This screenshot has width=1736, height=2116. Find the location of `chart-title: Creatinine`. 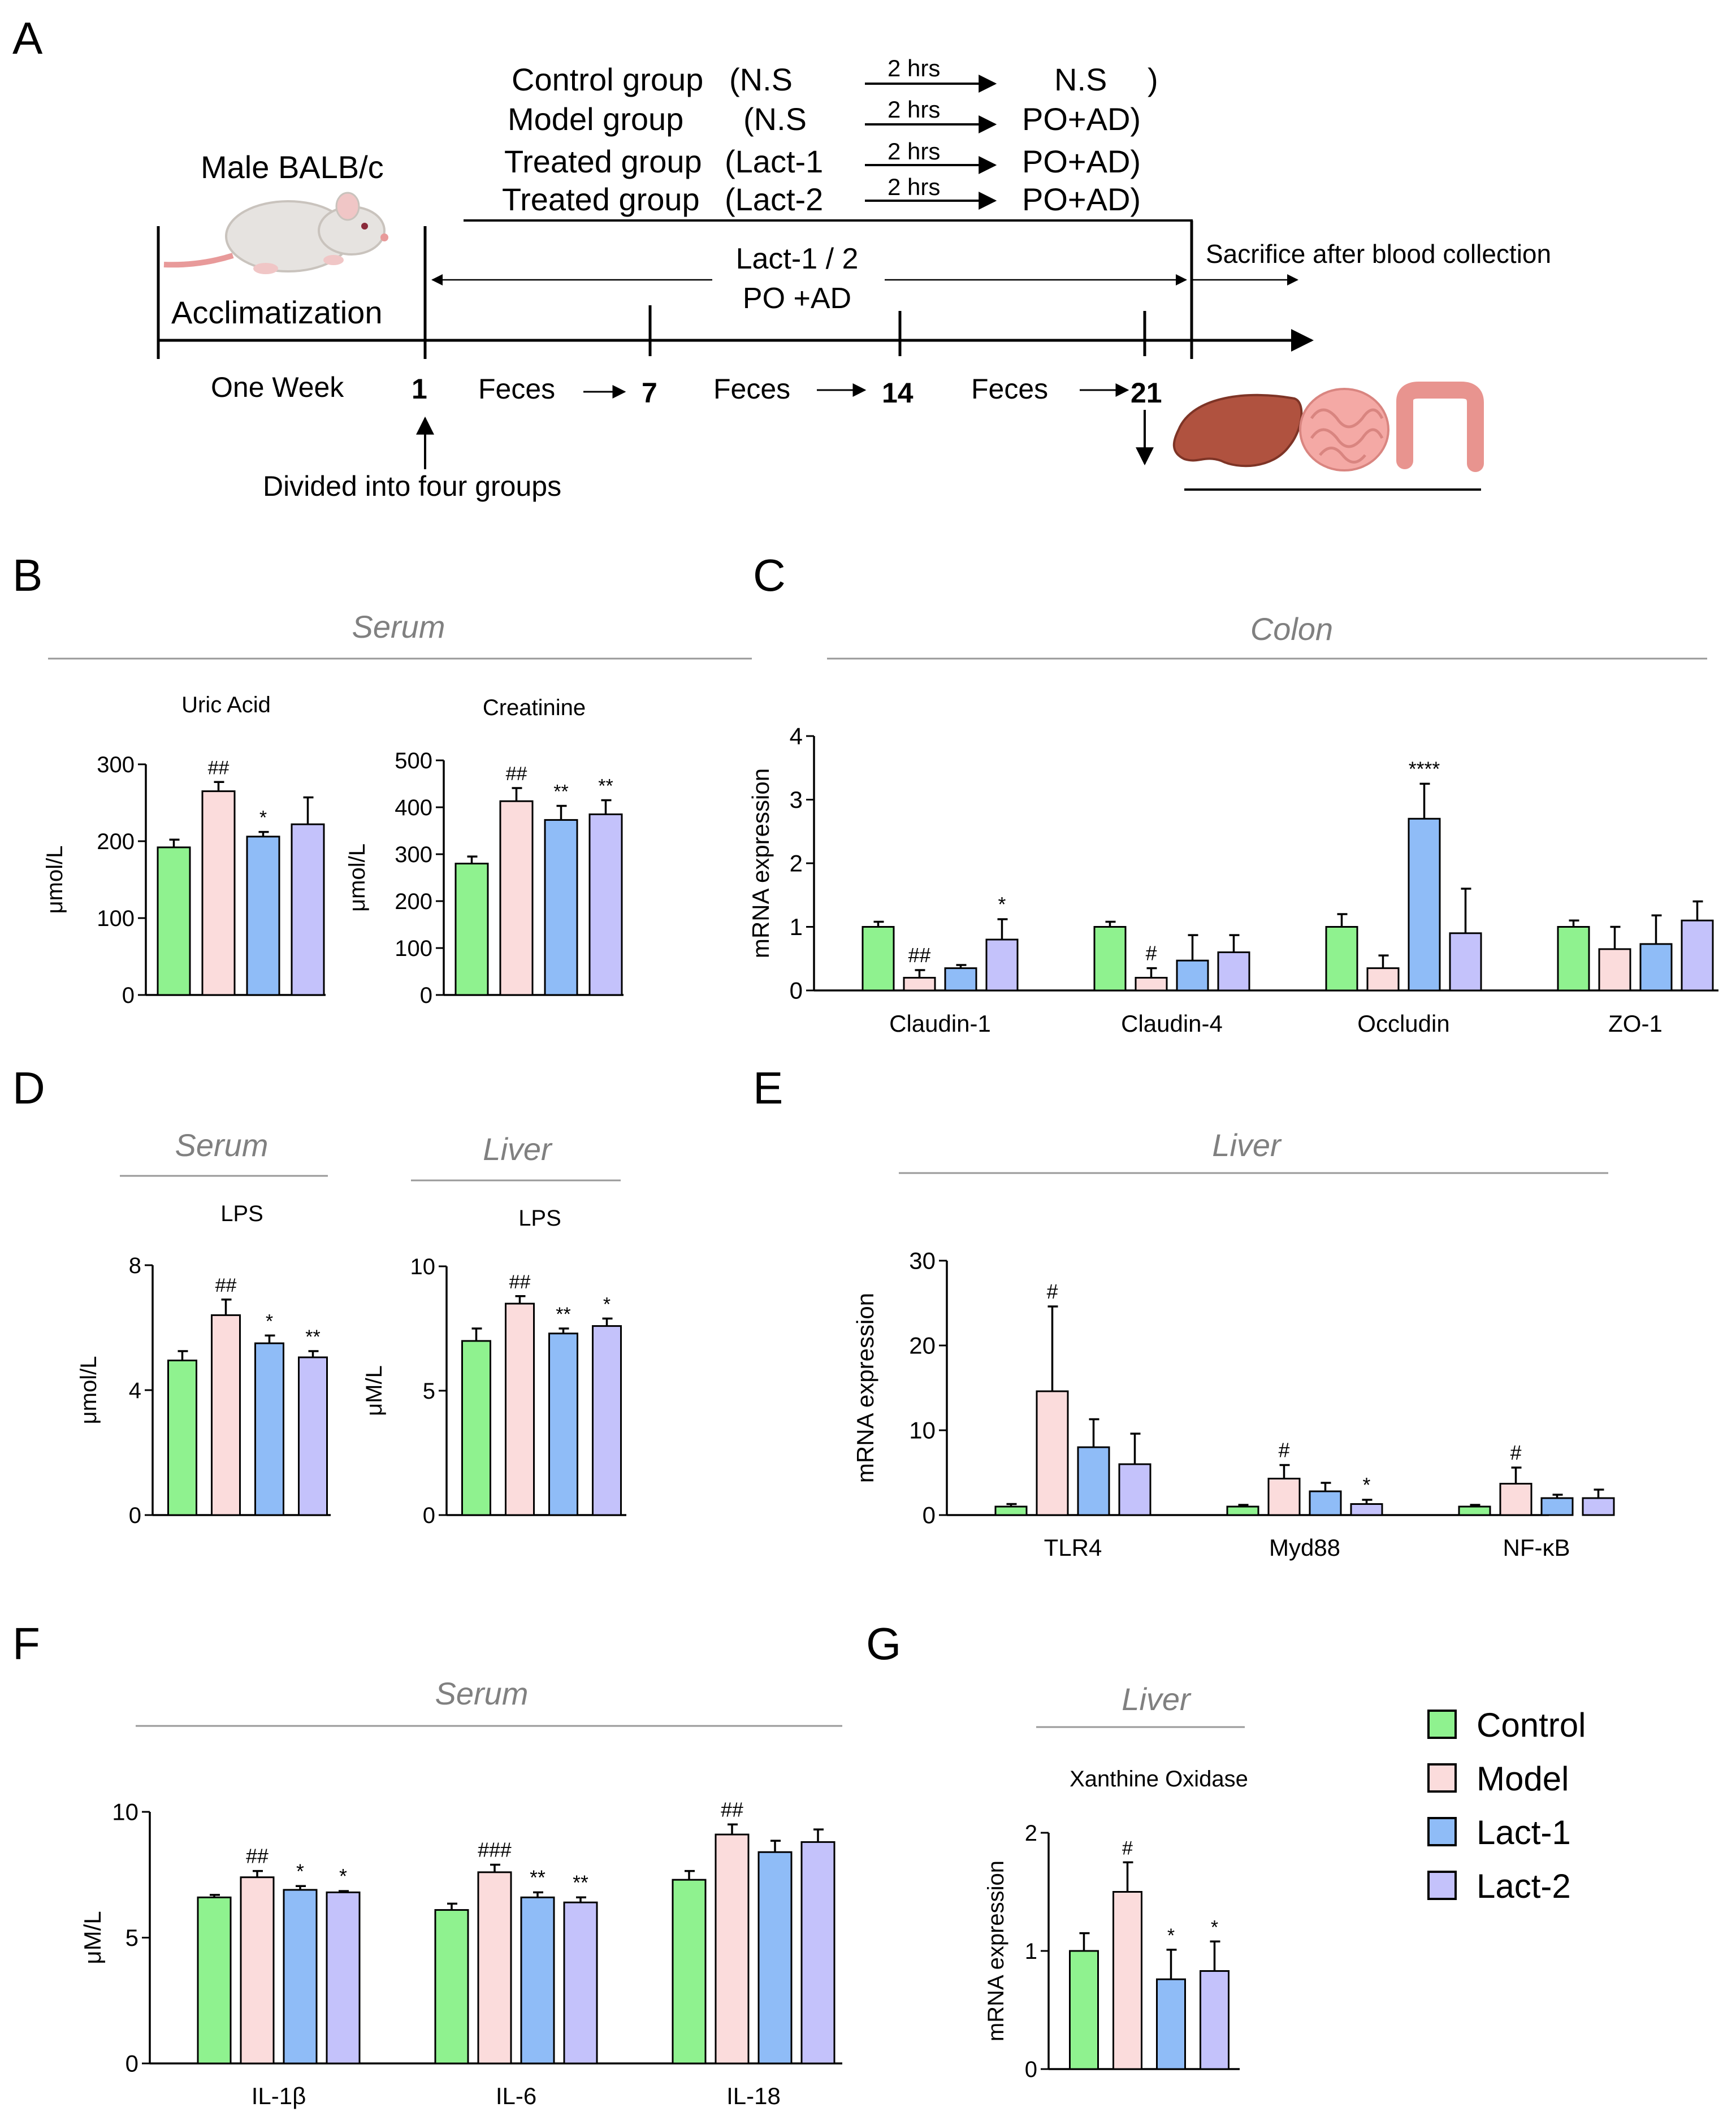

chart-title: Creatinine is located at coordinates (534, 708).